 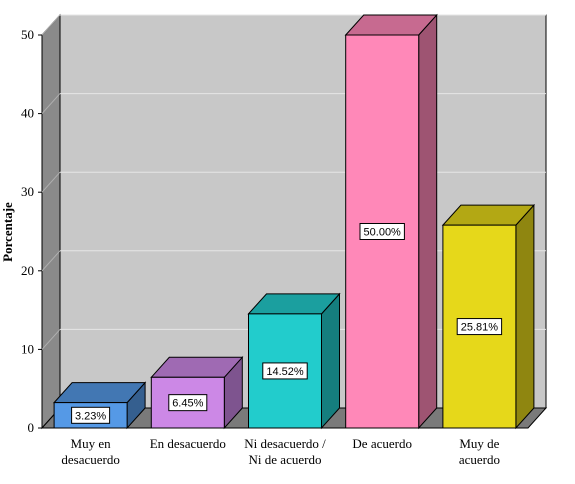 What do you see at coordinates (27, 348) in the screenshot?
I see `y-tick-label: 10` at bounding box center [27, 348].